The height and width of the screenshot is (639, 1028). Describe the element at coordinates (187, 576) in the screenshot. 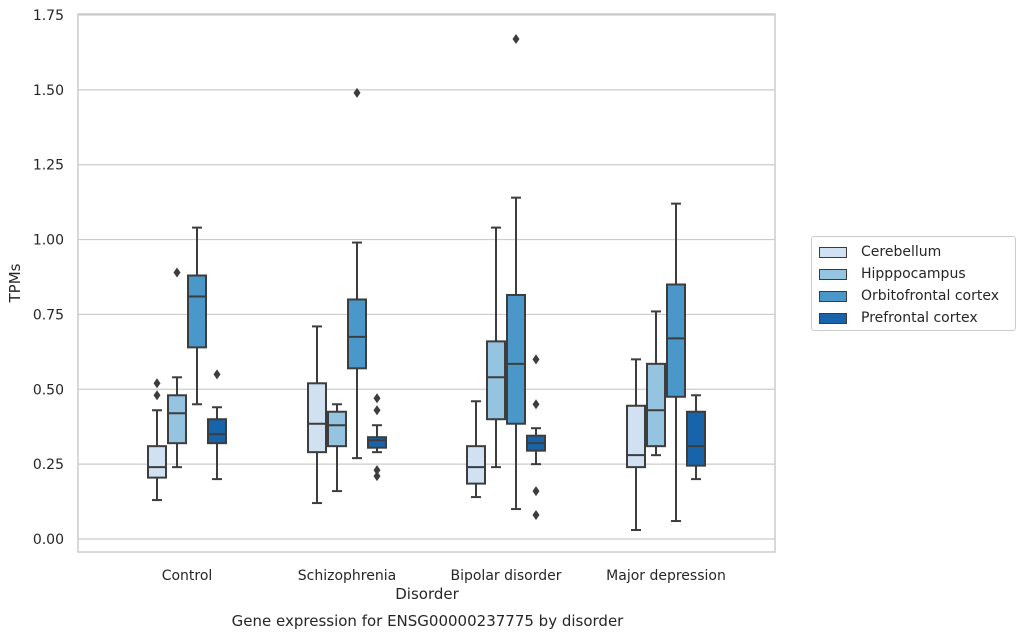

I see `x-tick-label: Control` at that location.